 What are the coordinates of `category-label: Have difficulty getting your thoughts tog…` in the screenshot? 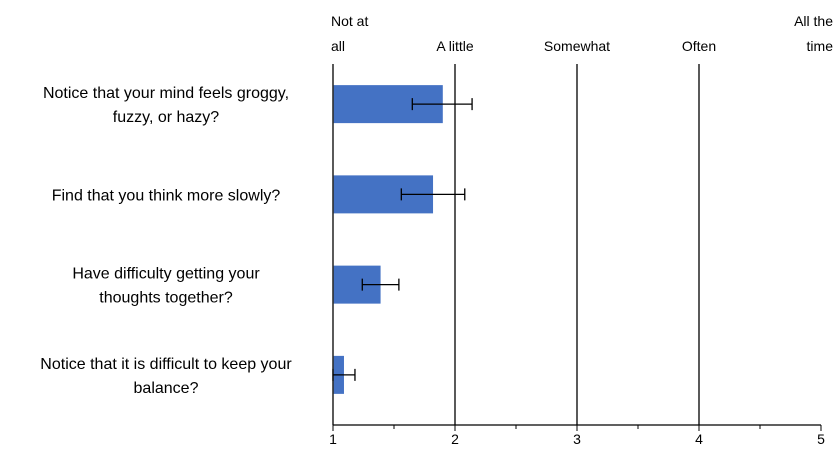 It's located at (166, 286).